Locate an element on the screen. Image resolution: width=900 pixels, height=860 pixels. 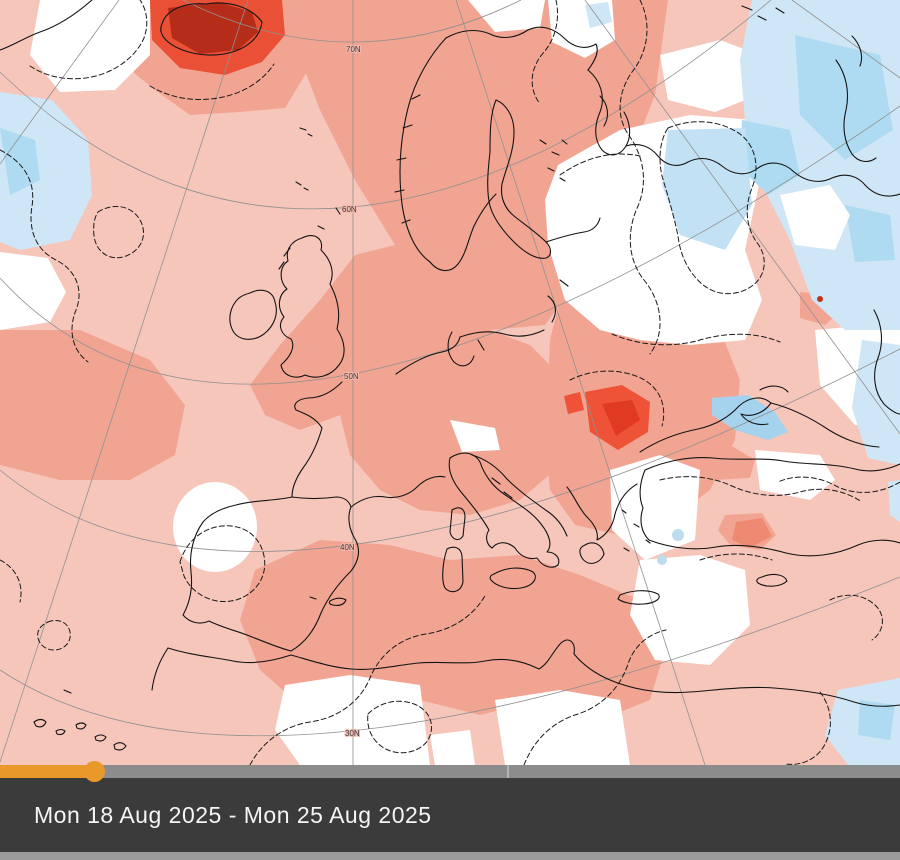
latitude-label-30n: 30N is located at coordinates (352, 733).